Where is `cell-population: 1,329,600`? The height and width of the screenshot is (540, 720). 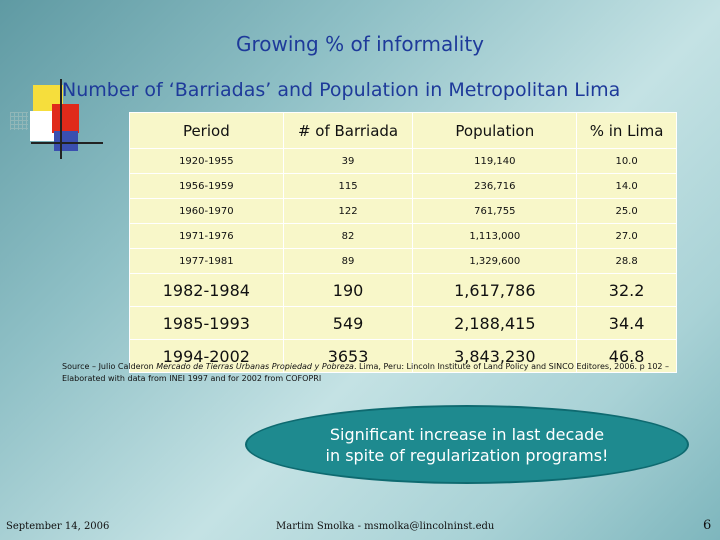
cell-population: 1,329,600 is located at coordinates (495, 261).